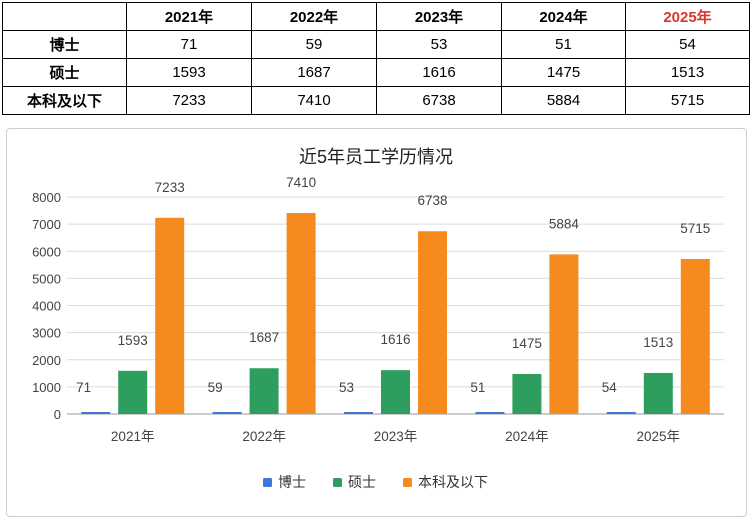 This screenshot has width=751, height=521. I want to click on table-cell: 7410, so click(314, 100).